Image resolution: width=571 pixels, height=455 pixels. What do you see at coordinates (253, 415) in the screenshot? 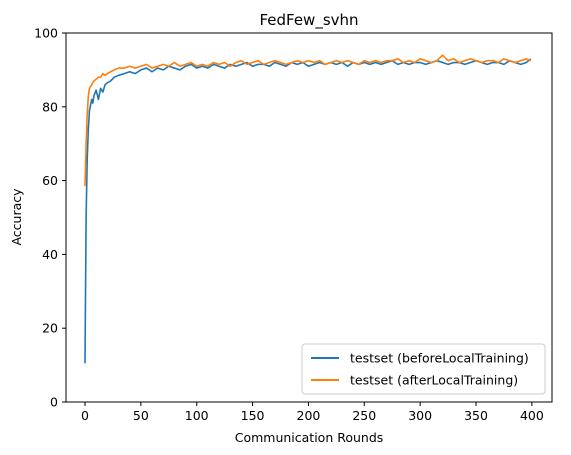
I see `x-tick-label: 150` at bounding box center [253, 415].